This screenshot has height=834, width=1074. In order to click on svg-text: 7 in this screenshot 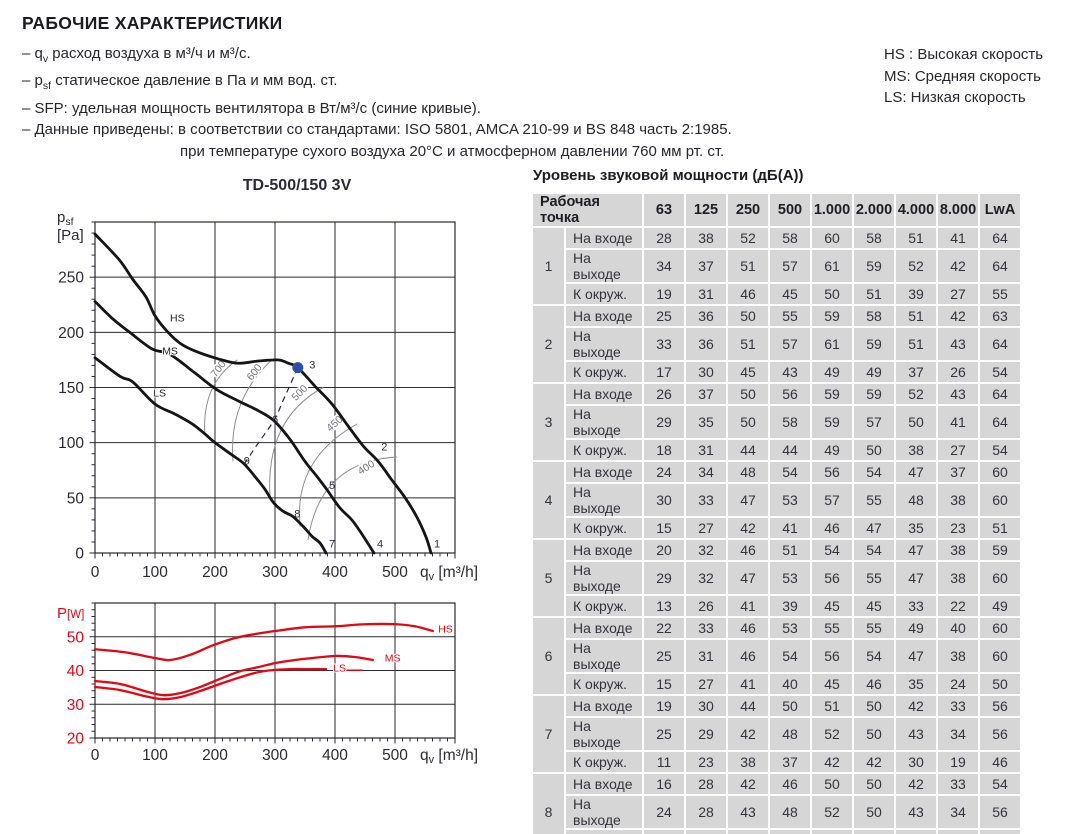, I will do `click(332, 544)`.